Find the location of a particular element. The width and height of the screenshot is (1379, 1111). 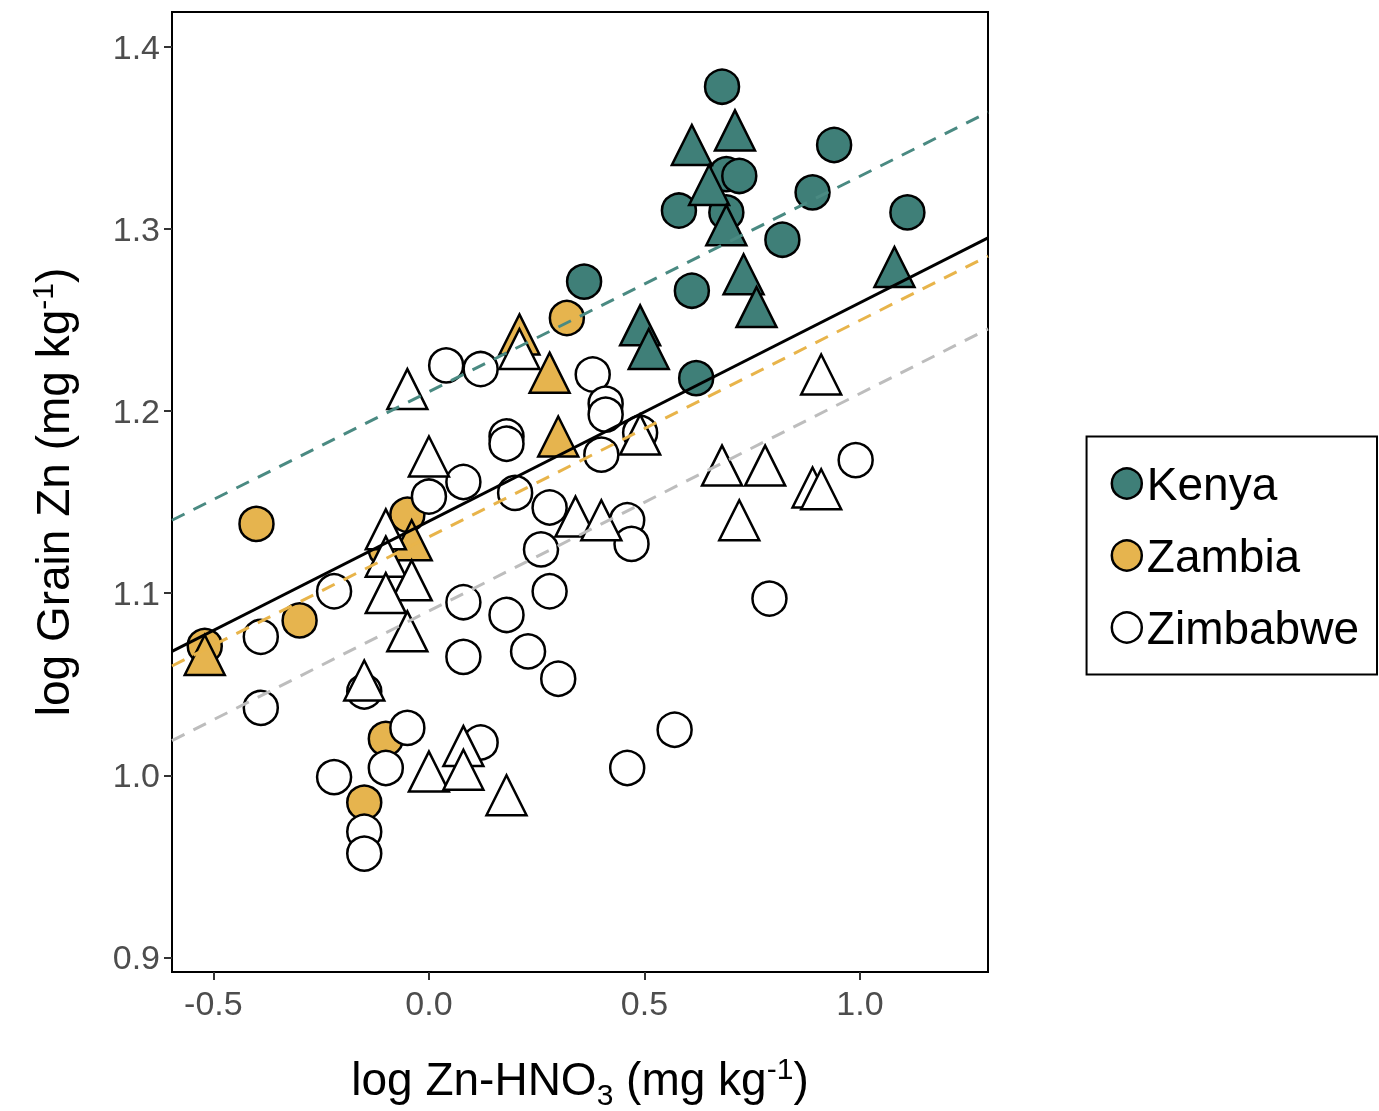

y-tick-label: 1.2 is located at coordinates (136, 410).